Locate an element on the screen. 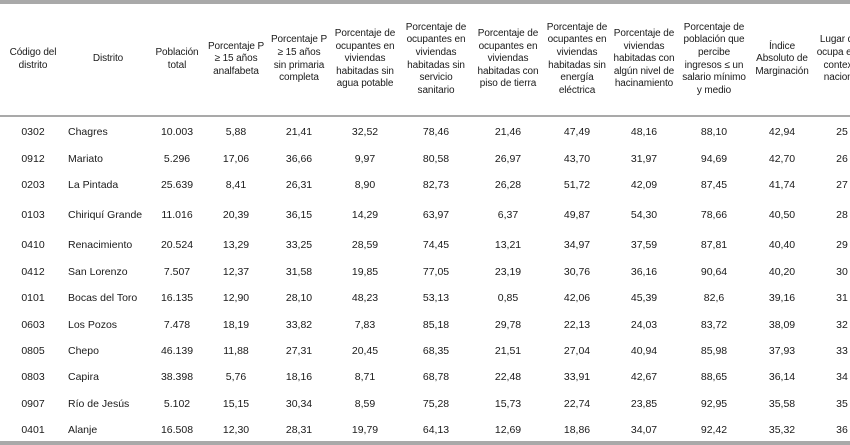 This screenshot has width=850, height=445. cell-no-primary-pct: 27,31 is located at coordinates (299, 350).